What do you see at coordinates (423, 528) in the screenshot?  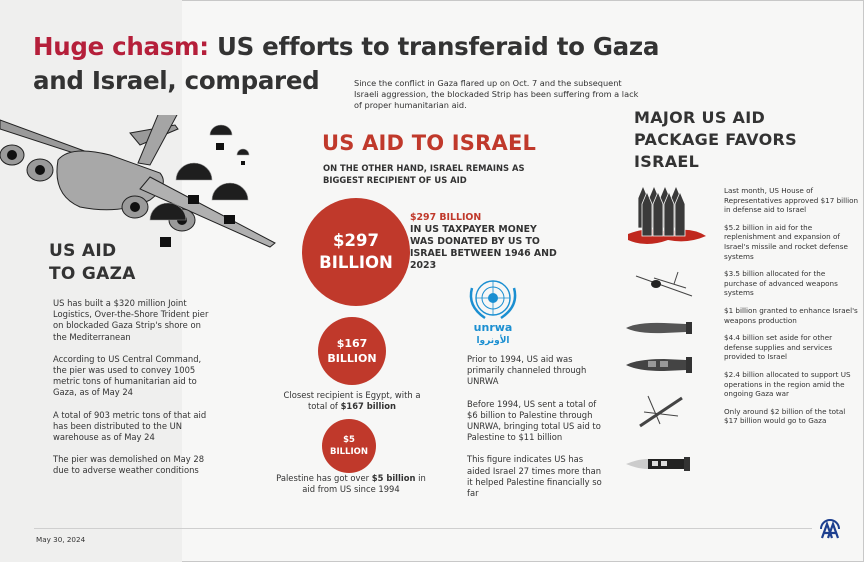 I see `footer-divider` at bounding box center [423, 528].